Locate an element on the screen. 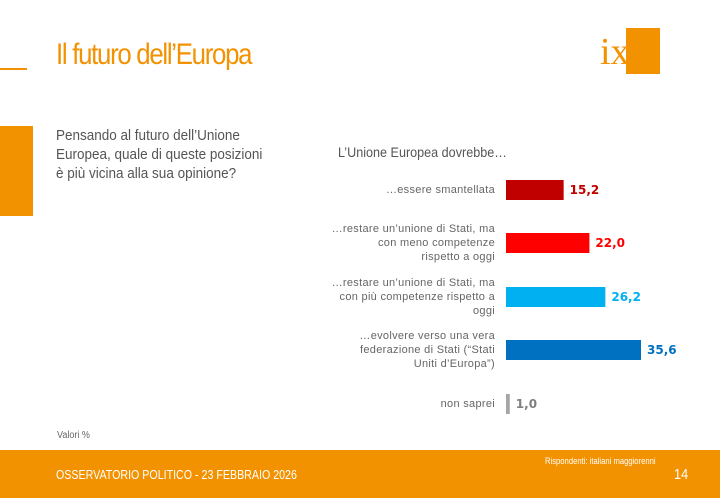 This screenshot has width=720, height=498. ixe-logo: ixè is located at coordinates (630, 51).